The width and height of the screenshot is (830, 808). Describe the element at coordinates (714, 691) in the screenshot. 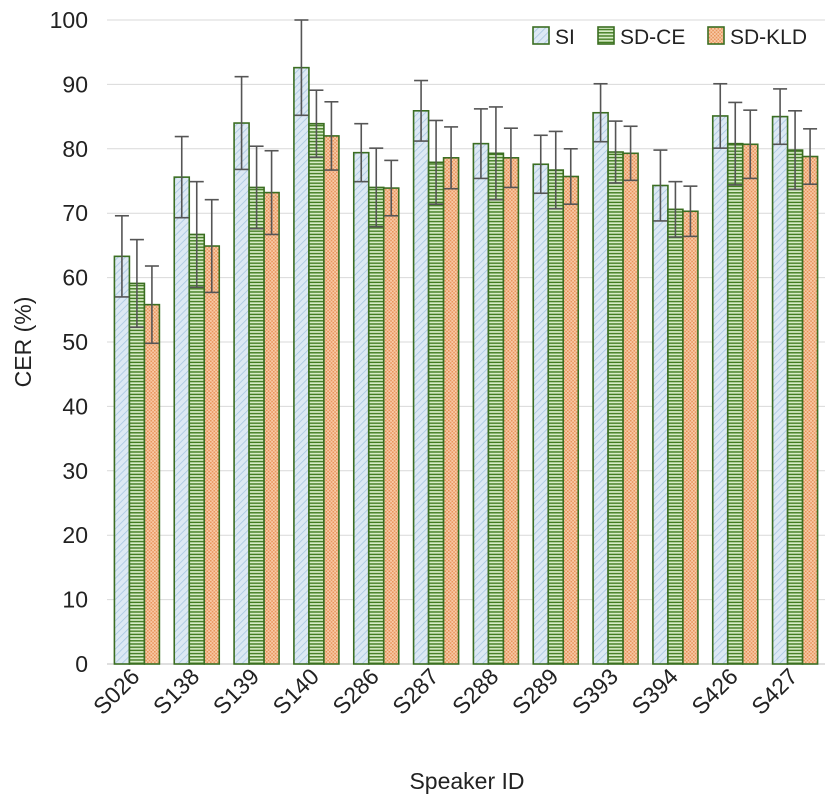

I see `x-tick-label: S426` at that location.